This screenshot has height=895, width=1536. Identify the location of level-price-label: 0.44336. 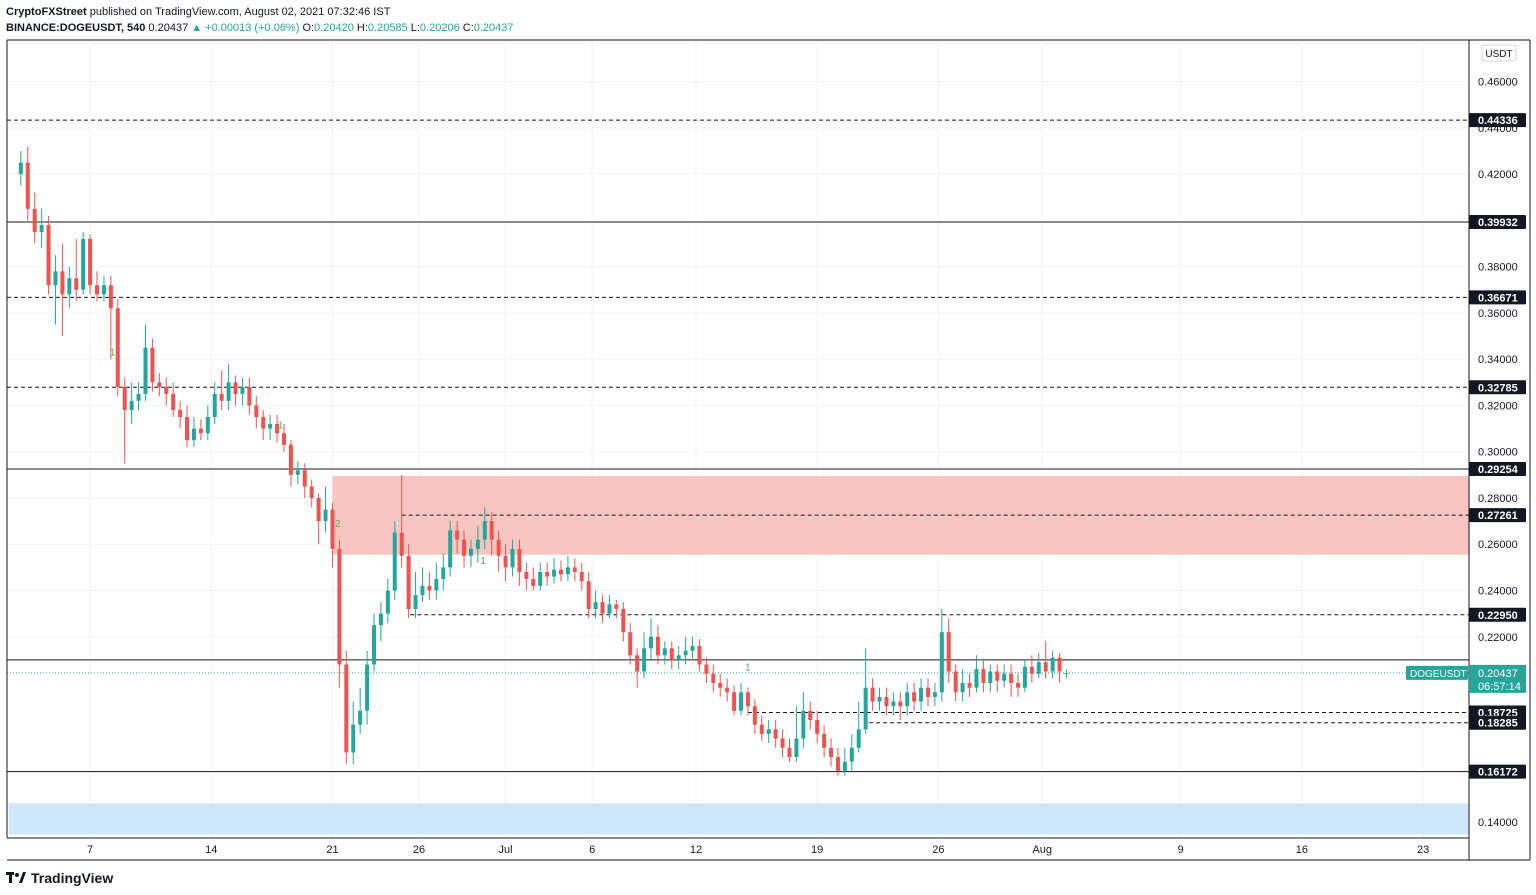
(1497, 120).